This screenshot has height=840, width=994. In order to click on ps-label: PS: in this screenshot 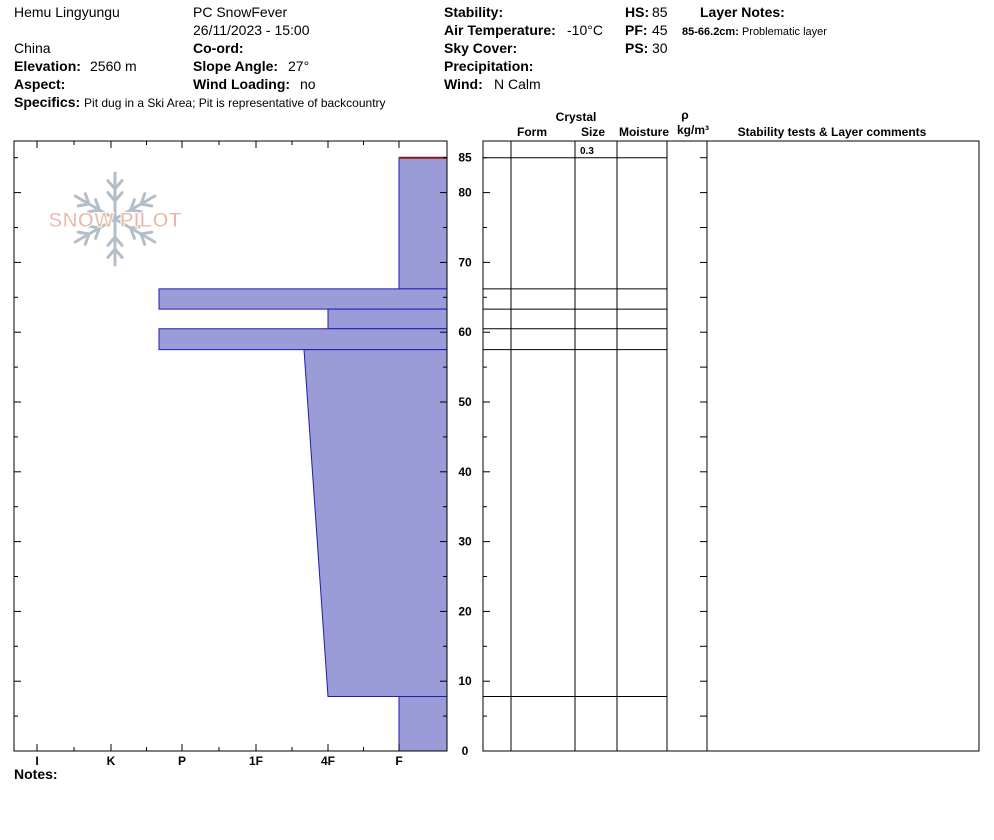, I will do `click(637, 48)`.